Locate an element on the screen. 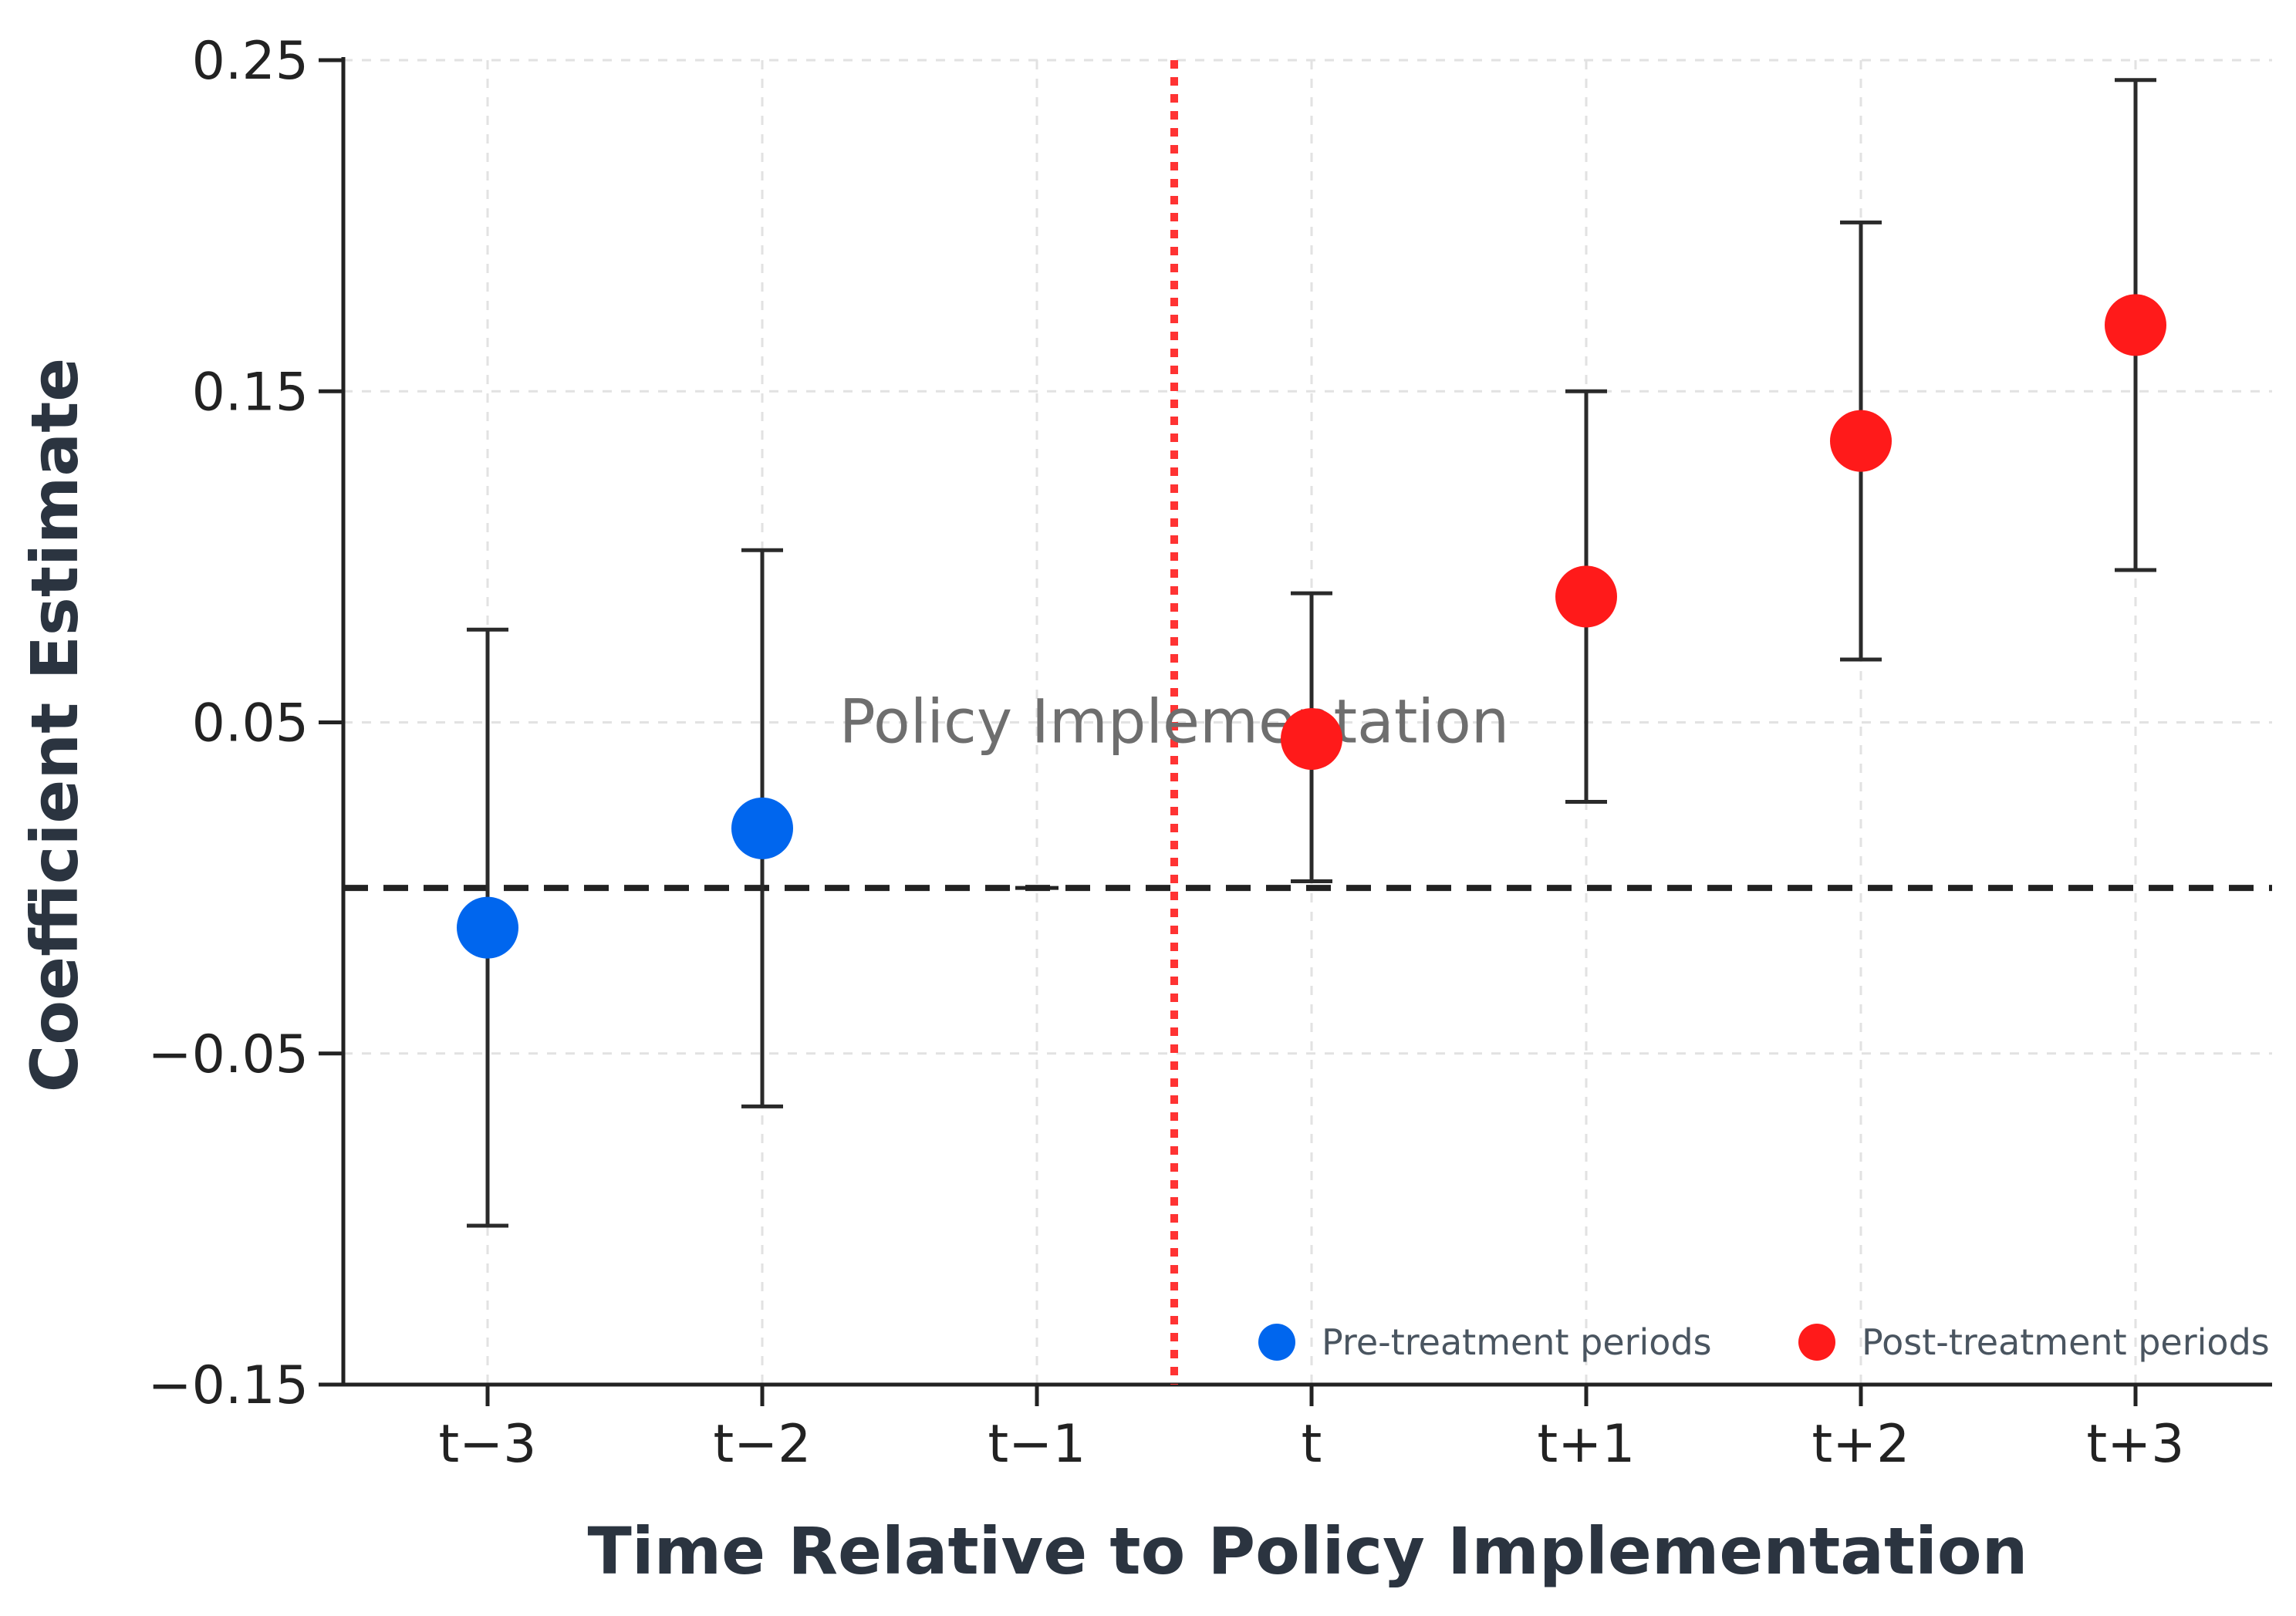 The height and width of the screenshot is (1616, 2296). y-axis-title: Coefficient Estimate is located at coordinates (55, 725).